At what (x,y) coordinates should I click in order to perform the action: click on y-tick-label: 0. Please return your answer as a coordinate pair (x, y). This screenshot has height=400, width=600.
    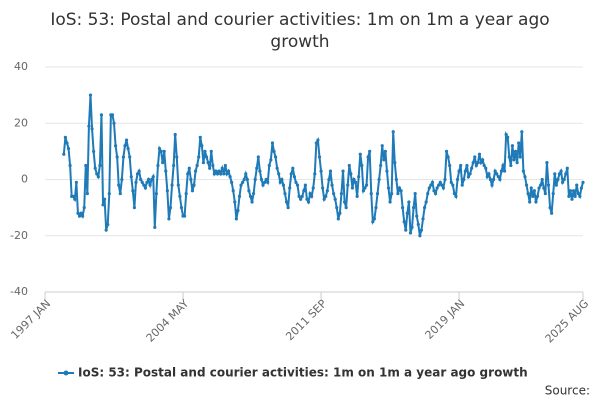
    Looking at the image, I should click on (24, 179).